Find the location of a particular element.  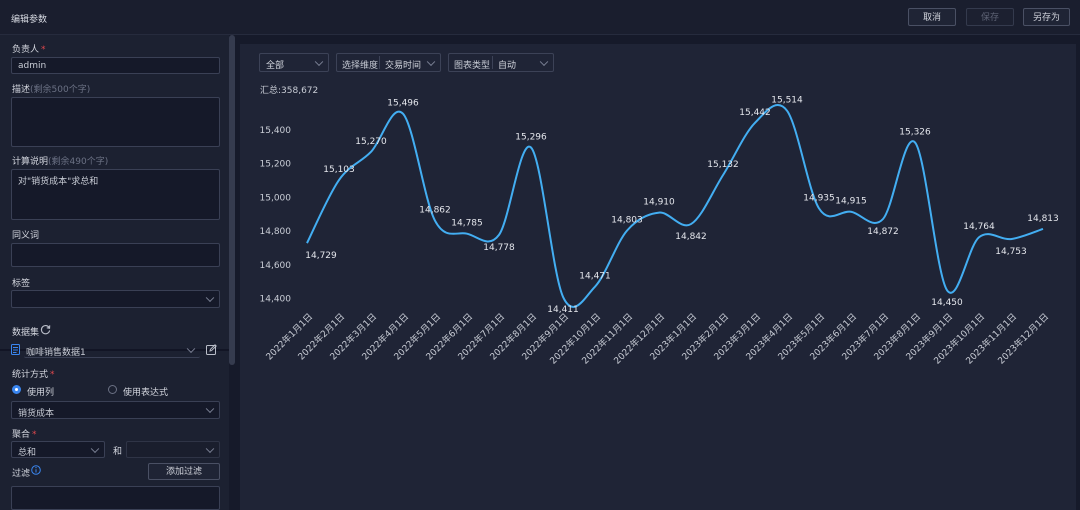

data-label: 15,103 is located at coordinates (339, 170).